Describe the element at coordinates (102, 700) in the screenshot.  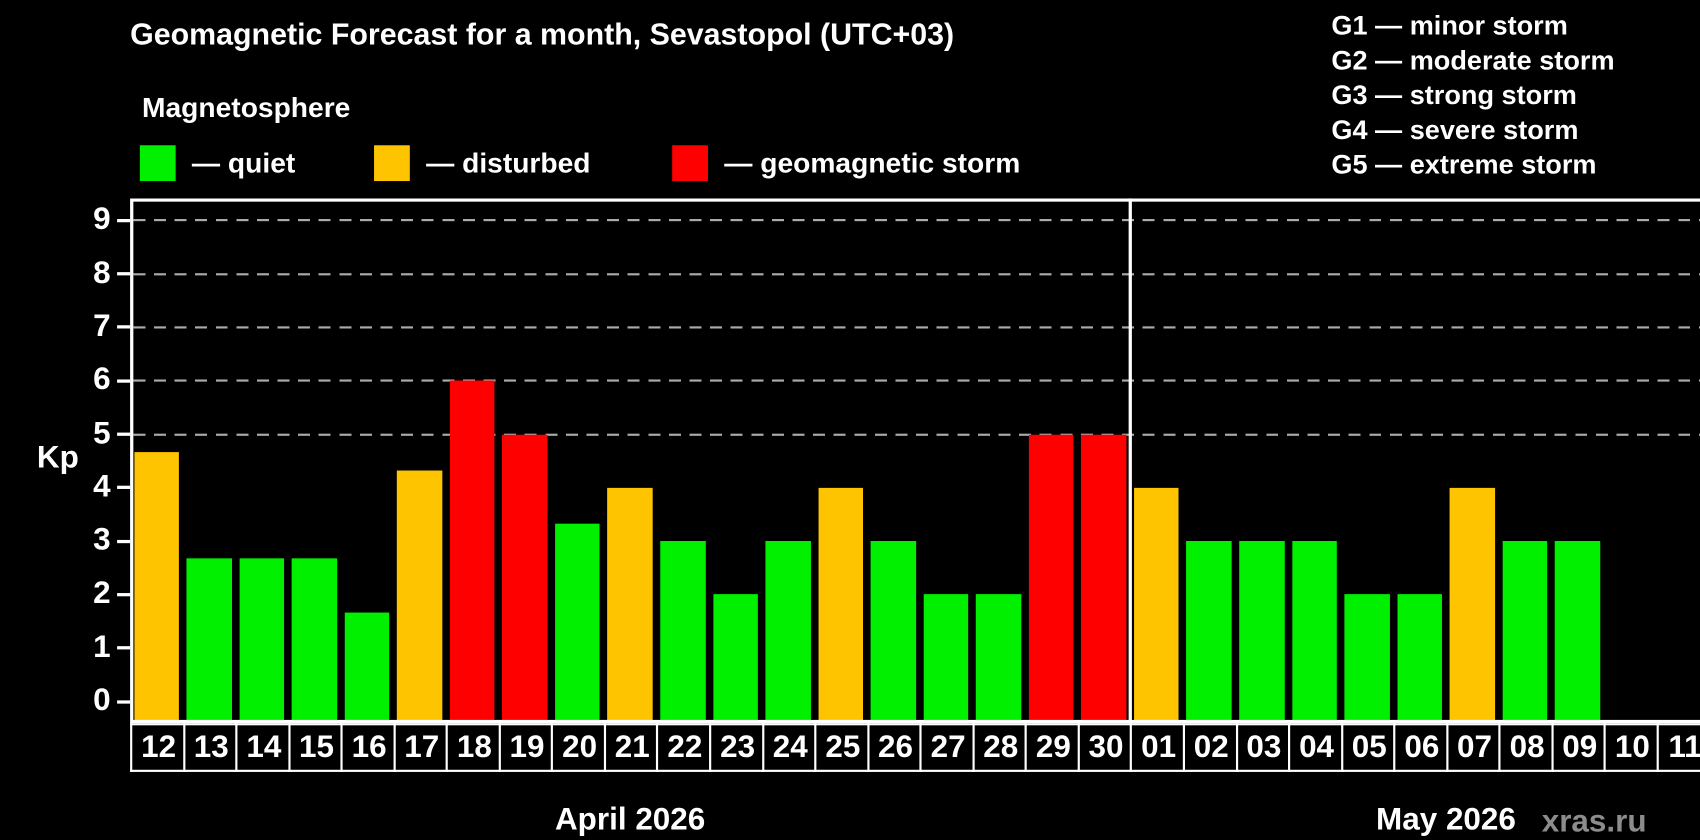
I see `y-tick-label-0: 0` at that location.